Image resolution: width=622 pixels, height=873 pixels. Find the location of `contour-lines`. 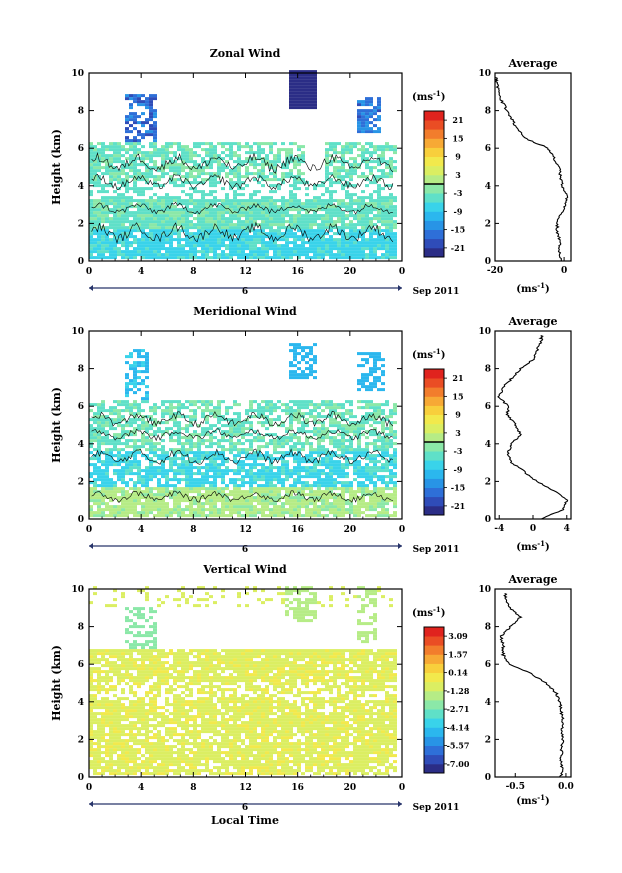

contour-lines is located at coordinates (242, 456).